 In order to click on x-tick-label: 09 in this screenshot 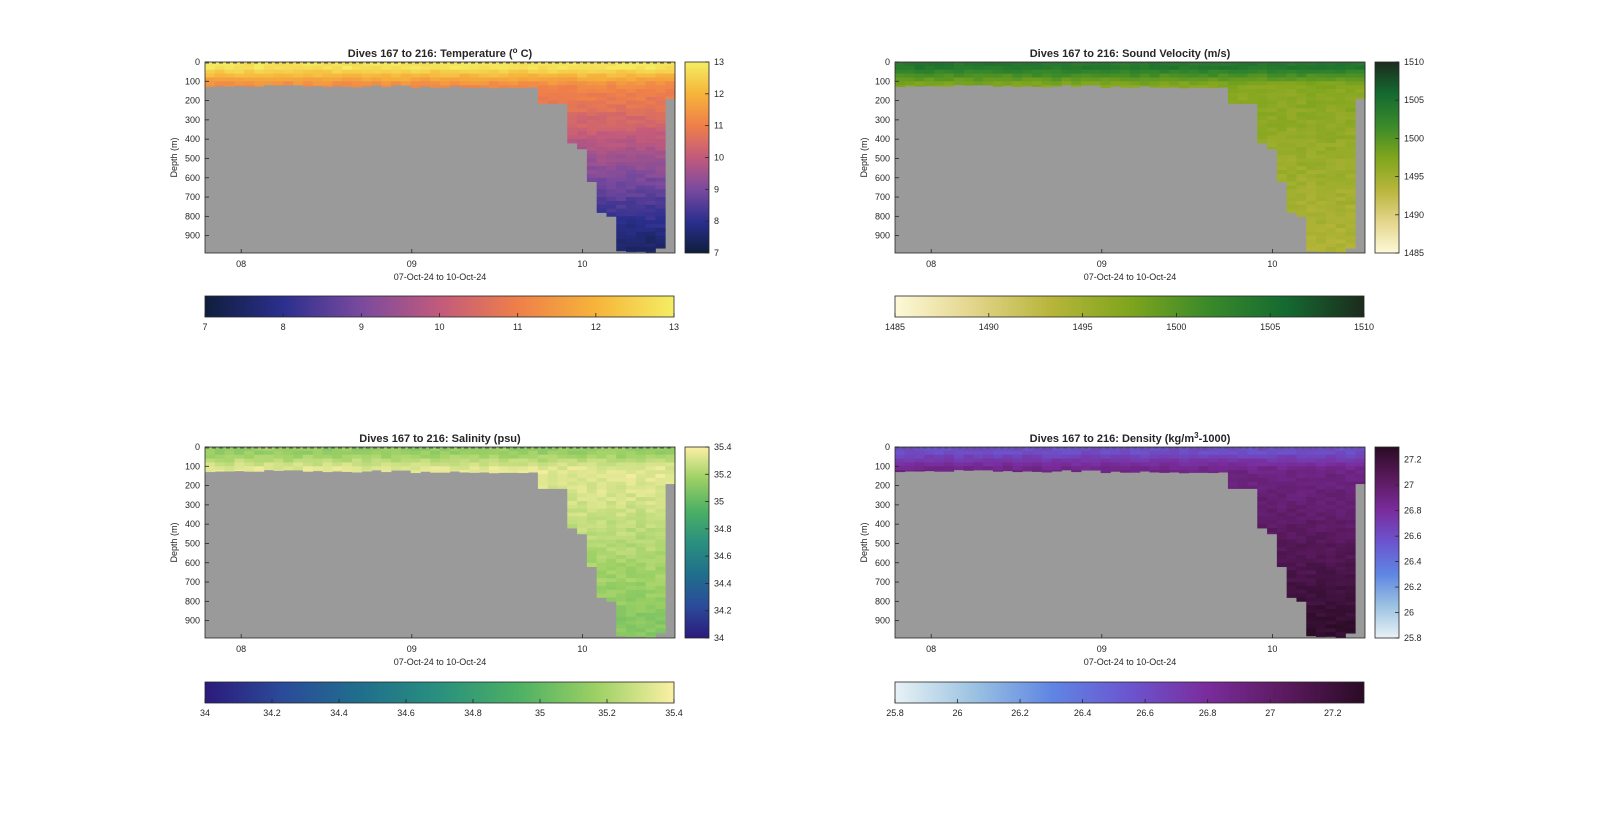, I will do `click(1102, 264)`.